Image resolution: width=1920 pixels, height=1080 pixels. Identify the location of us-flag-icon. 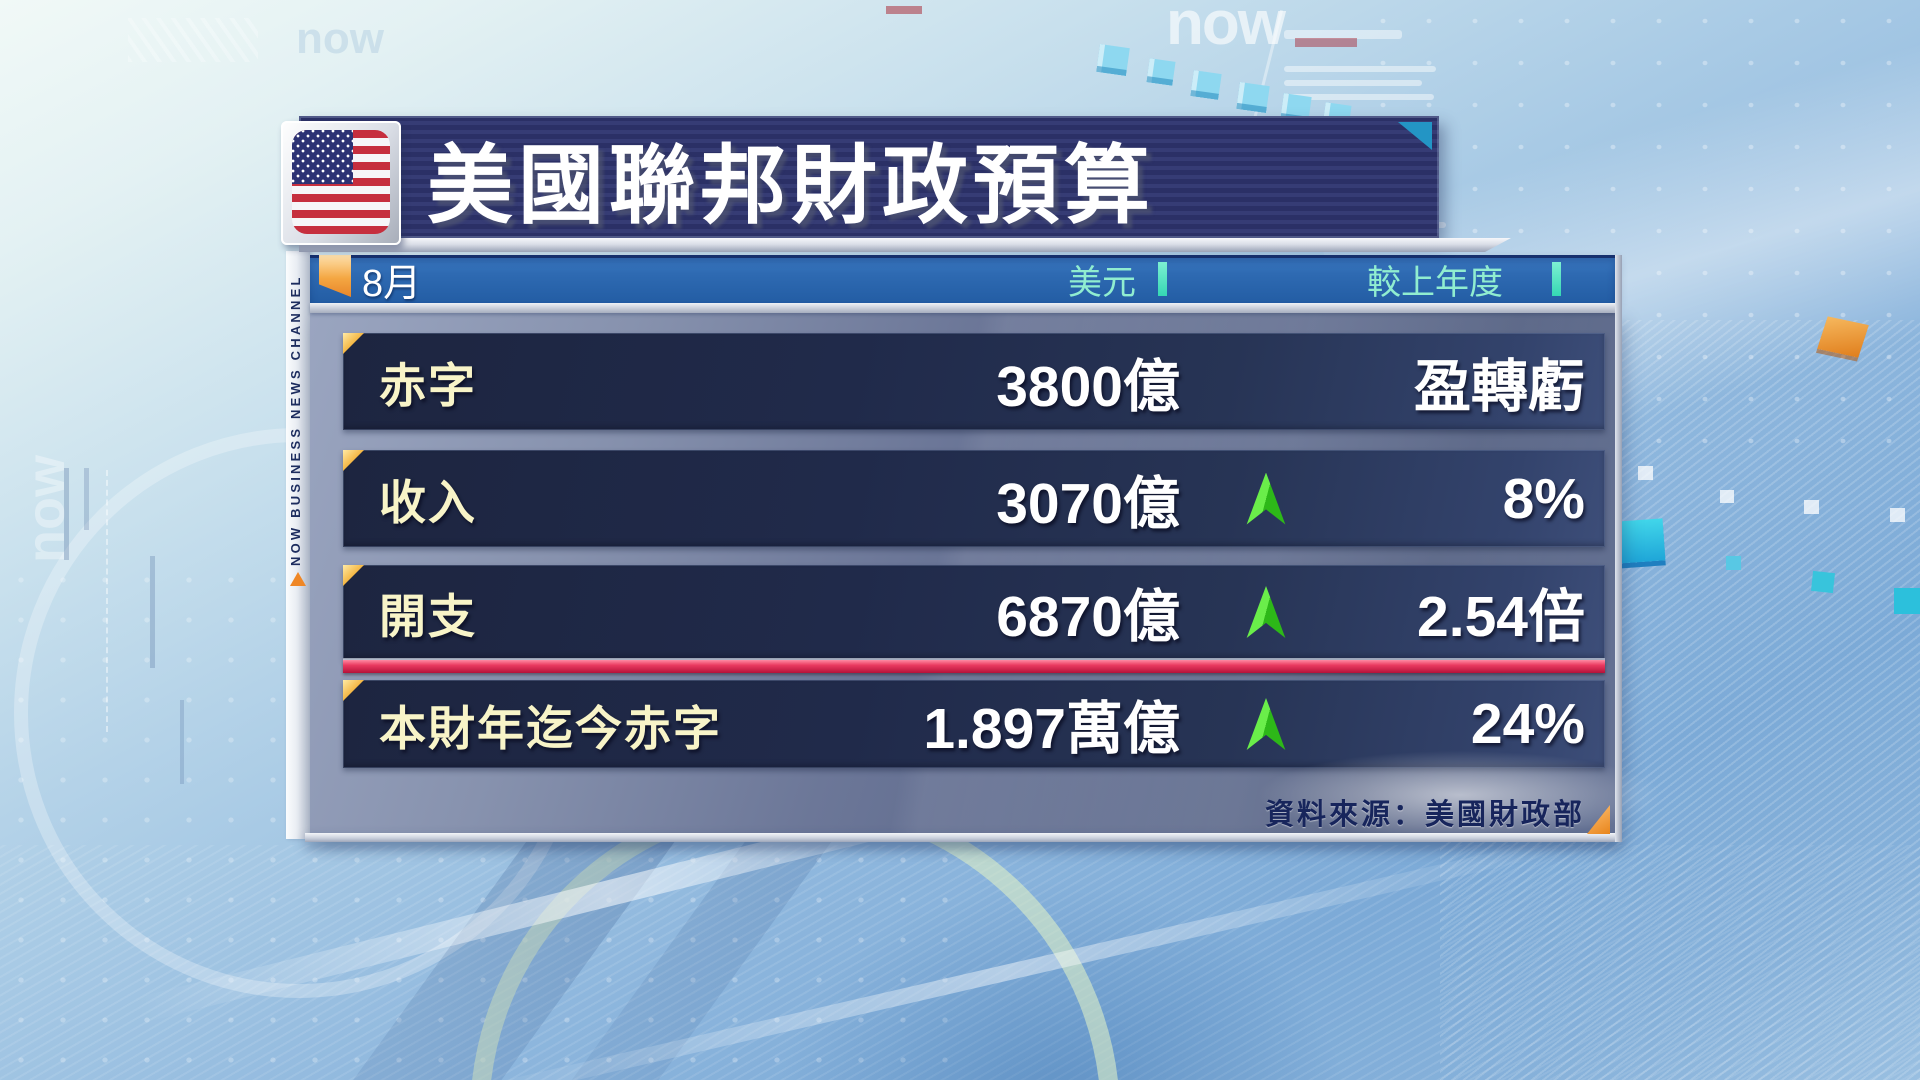
(341, 183).